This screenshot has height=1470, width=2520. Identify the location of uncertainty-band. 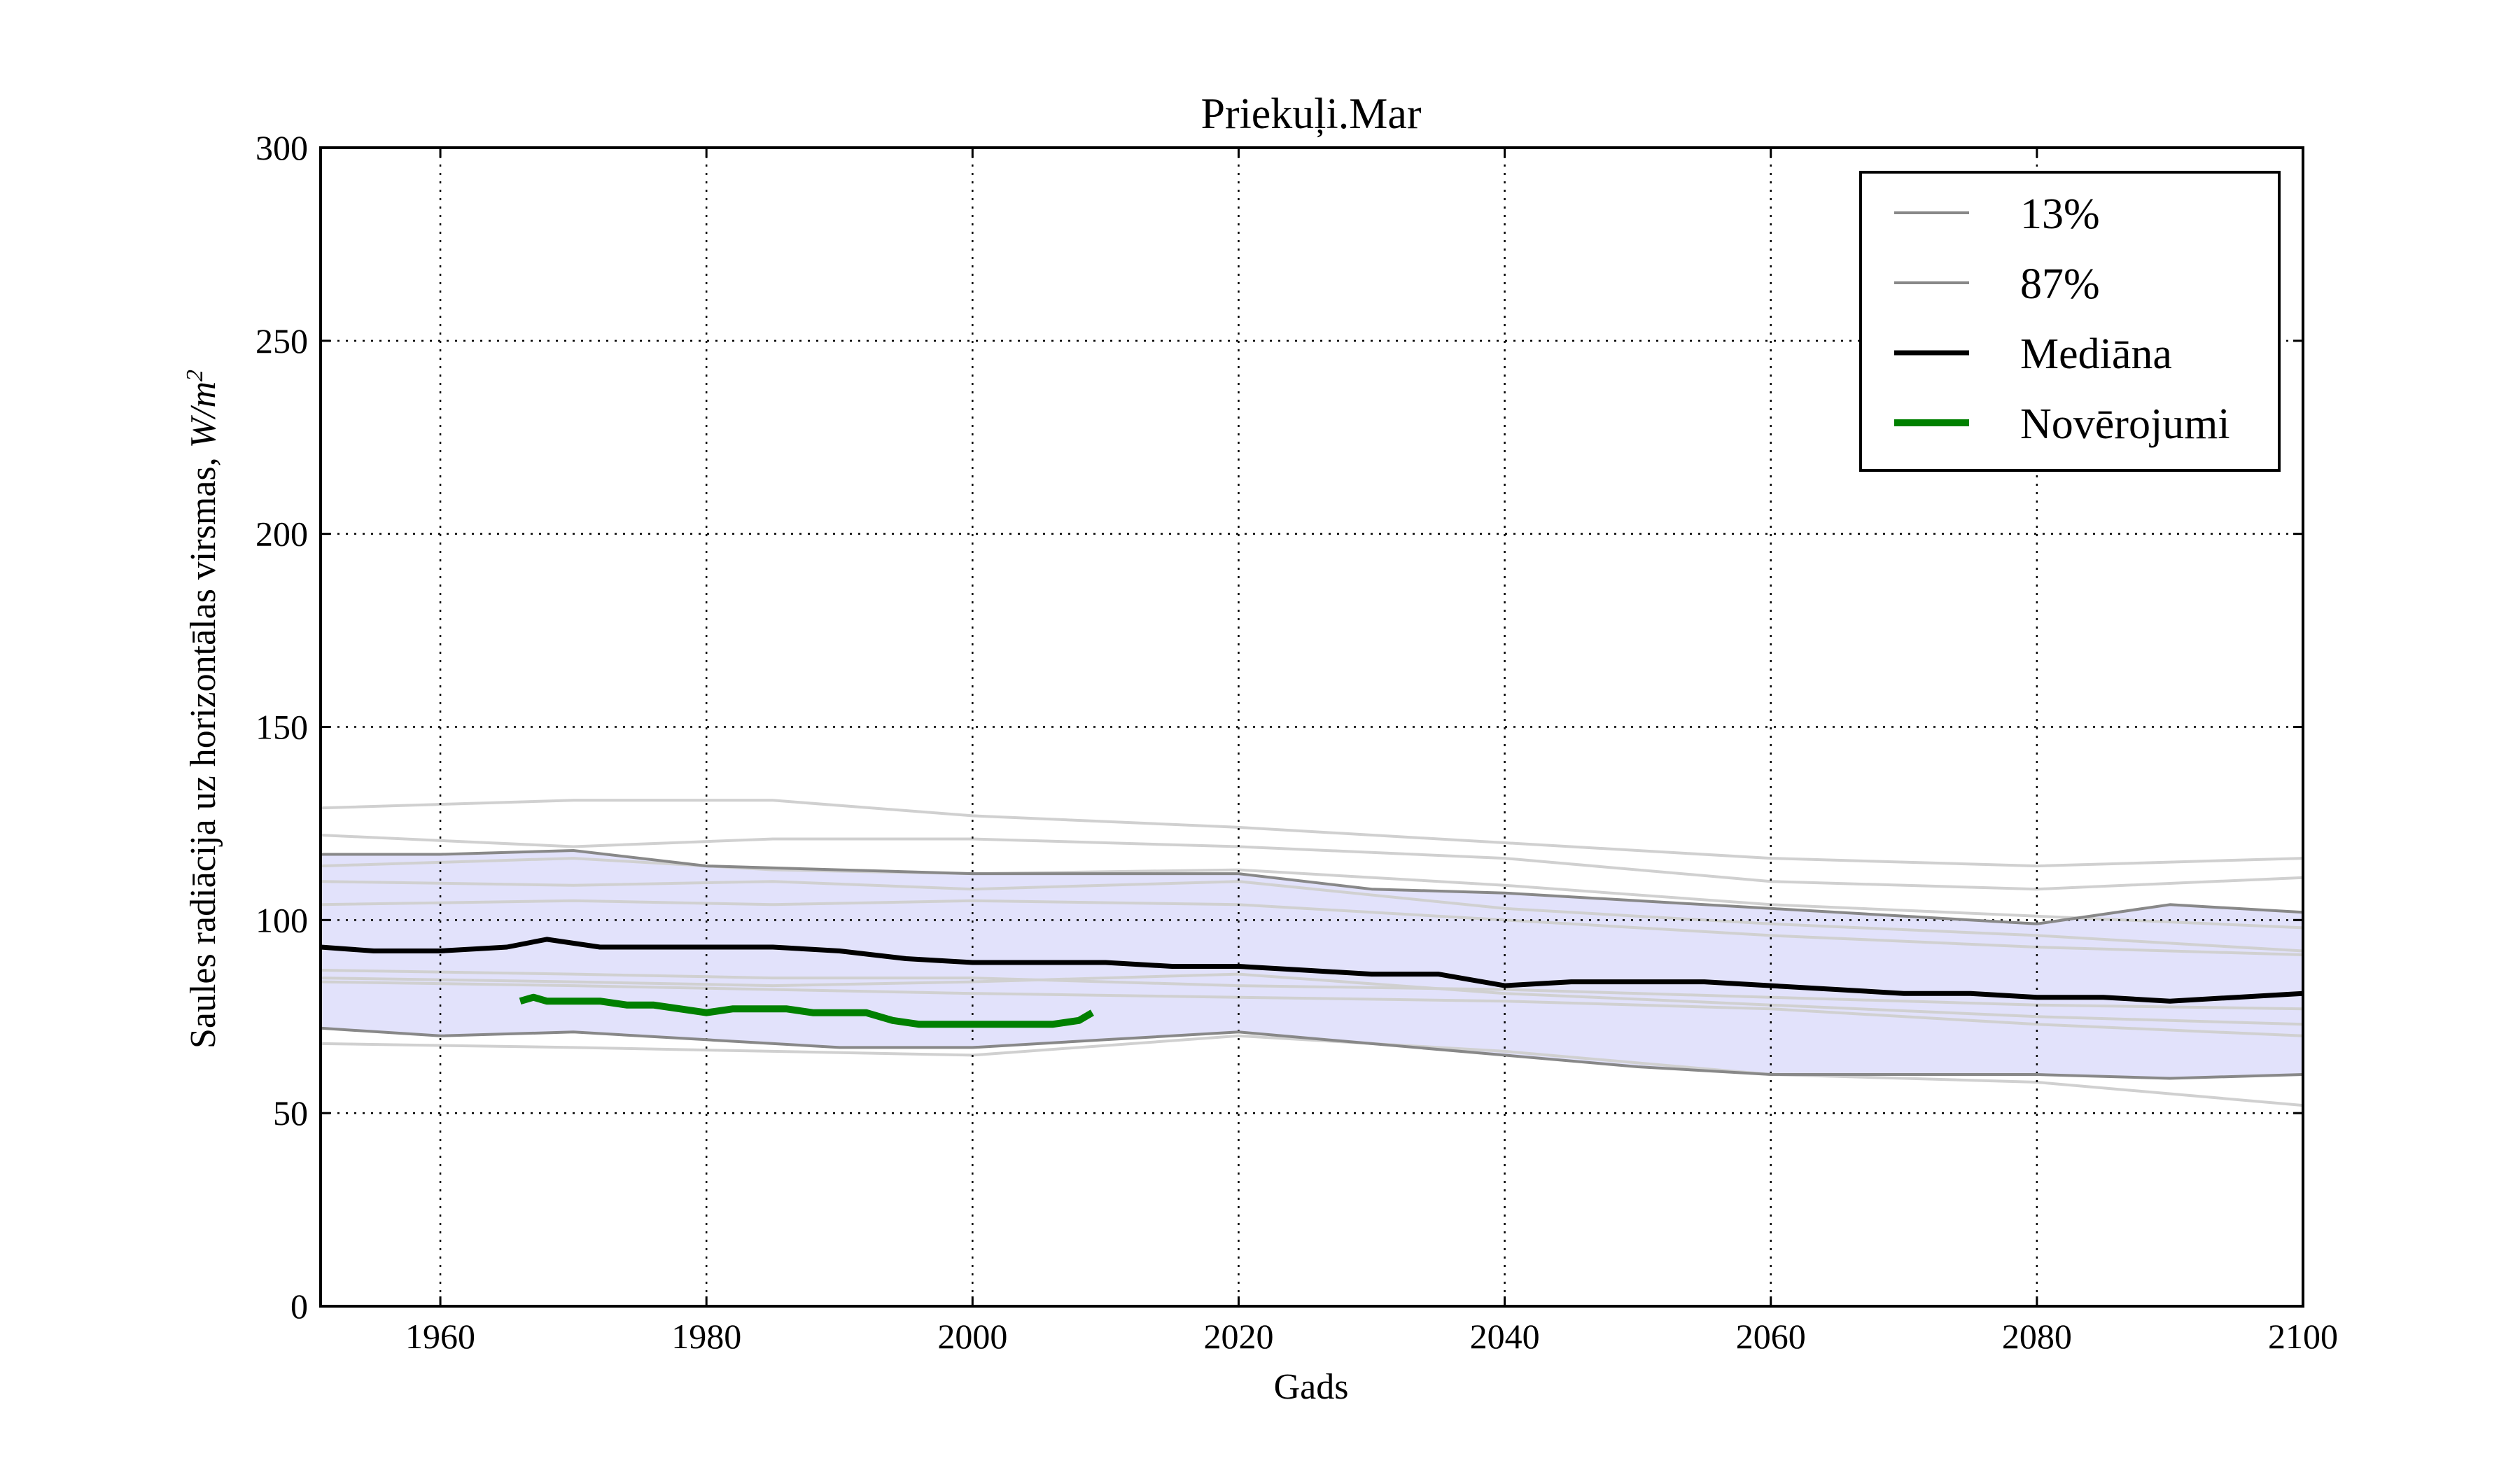
(1312, 964).